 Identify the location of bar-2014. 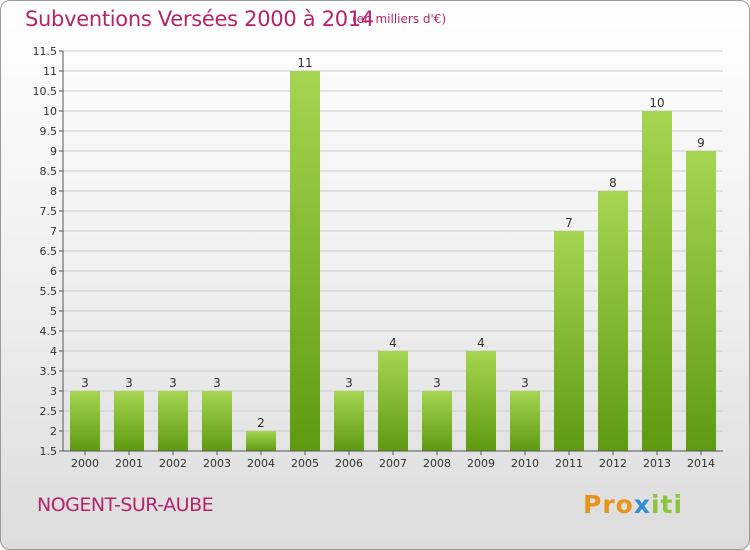
(701, 301).